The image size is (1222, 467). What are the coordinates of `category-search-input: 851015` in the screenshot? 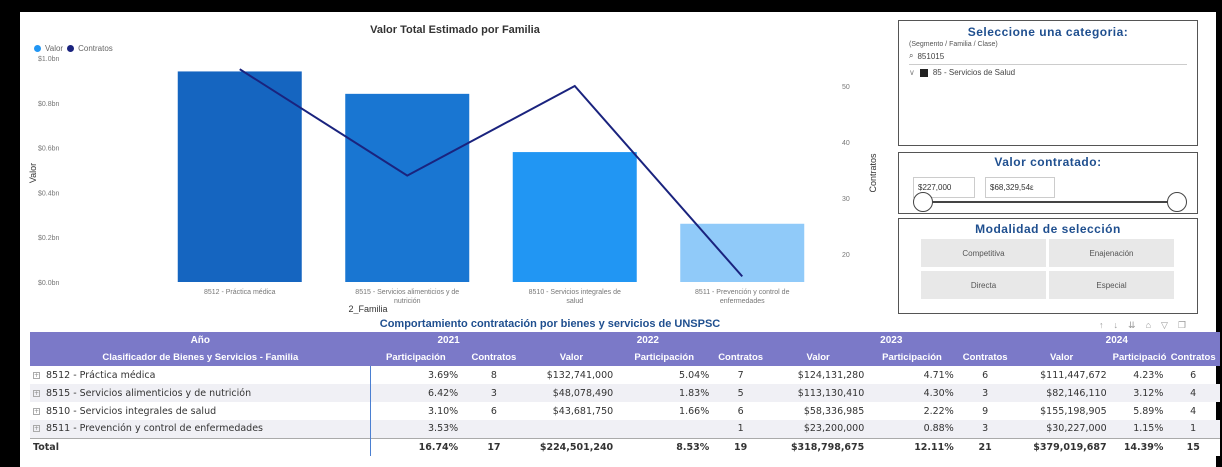 It's located at (931, 56).